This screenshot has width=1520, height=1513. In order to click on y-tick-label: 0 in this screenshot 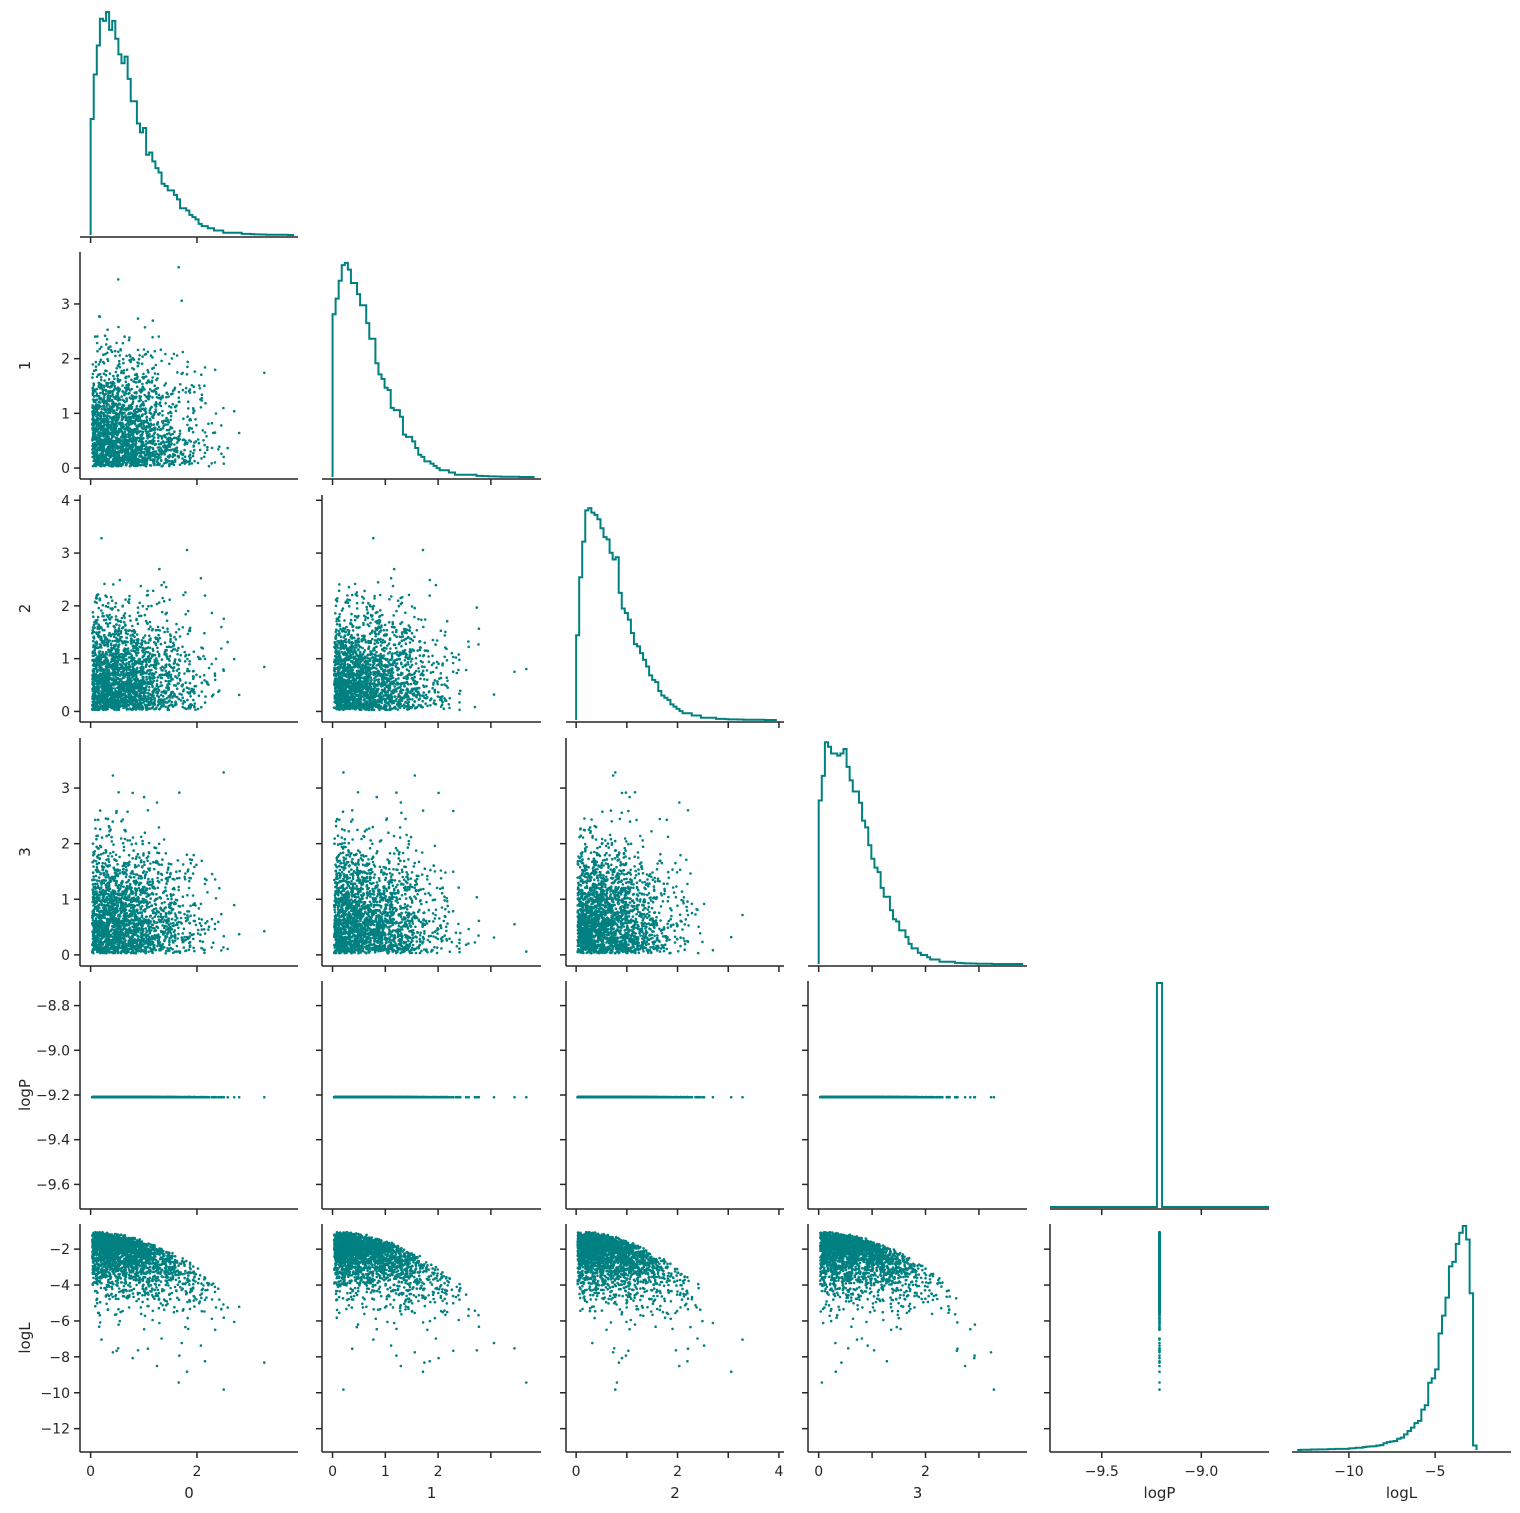, I will do `click(65, 469)`.